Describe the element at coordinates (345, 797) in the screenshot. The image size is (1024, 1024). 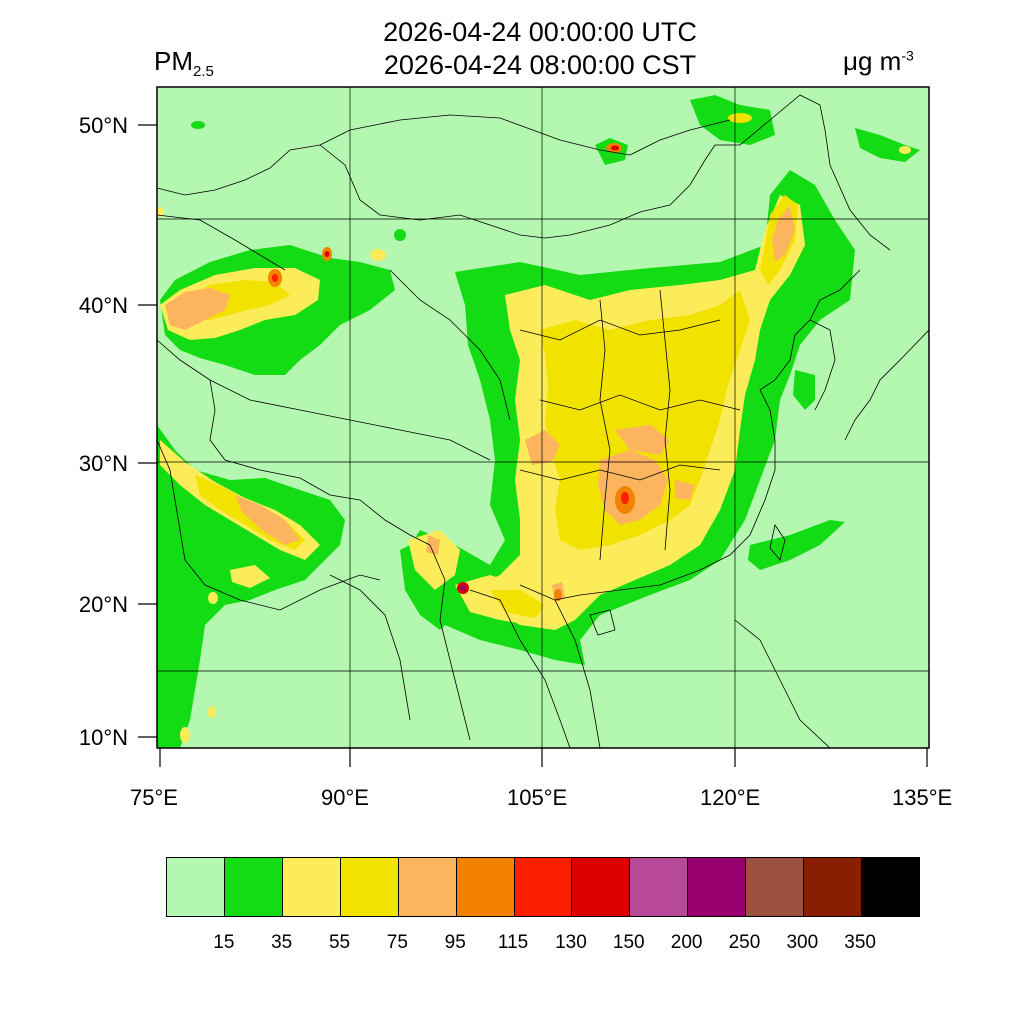
I see `xtick-label-90: 90°E` at that location.